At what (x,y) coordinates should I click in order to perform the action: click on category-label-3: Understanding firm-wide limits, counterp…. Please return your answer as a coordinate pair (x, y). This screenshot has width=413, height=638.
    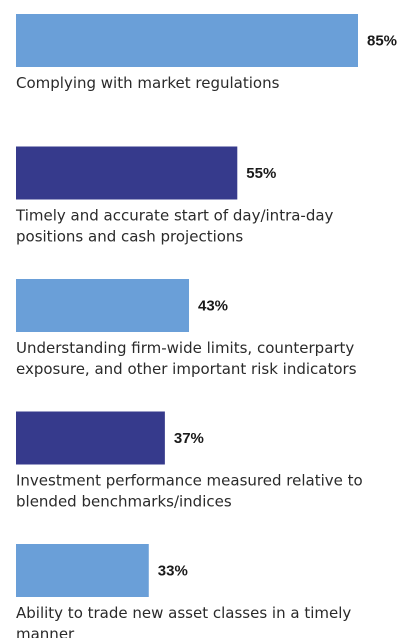
    Looking at the image, I should click on (186, 358).